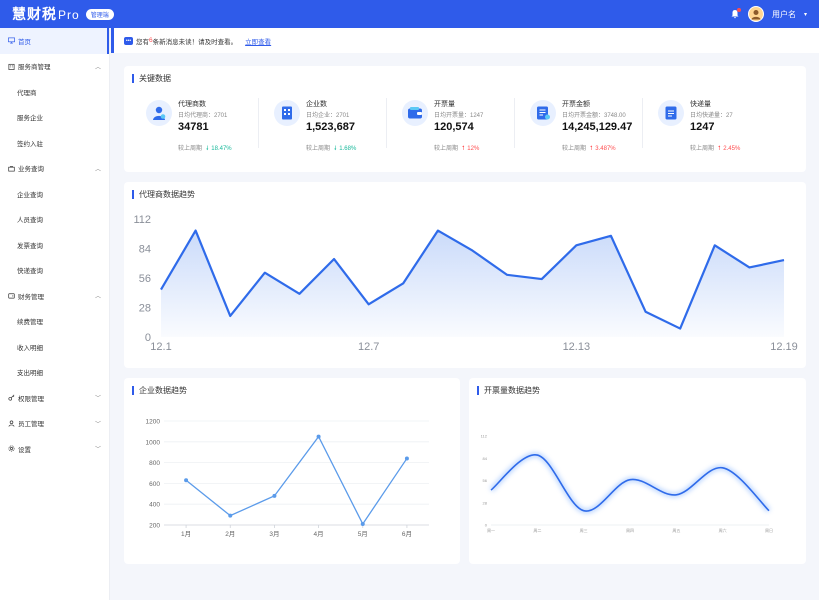  What do you see at coordinates (30, 195) in the screenshot?
I see `sidebar-item-label: 企业查询` at bounding box center [30, 195].